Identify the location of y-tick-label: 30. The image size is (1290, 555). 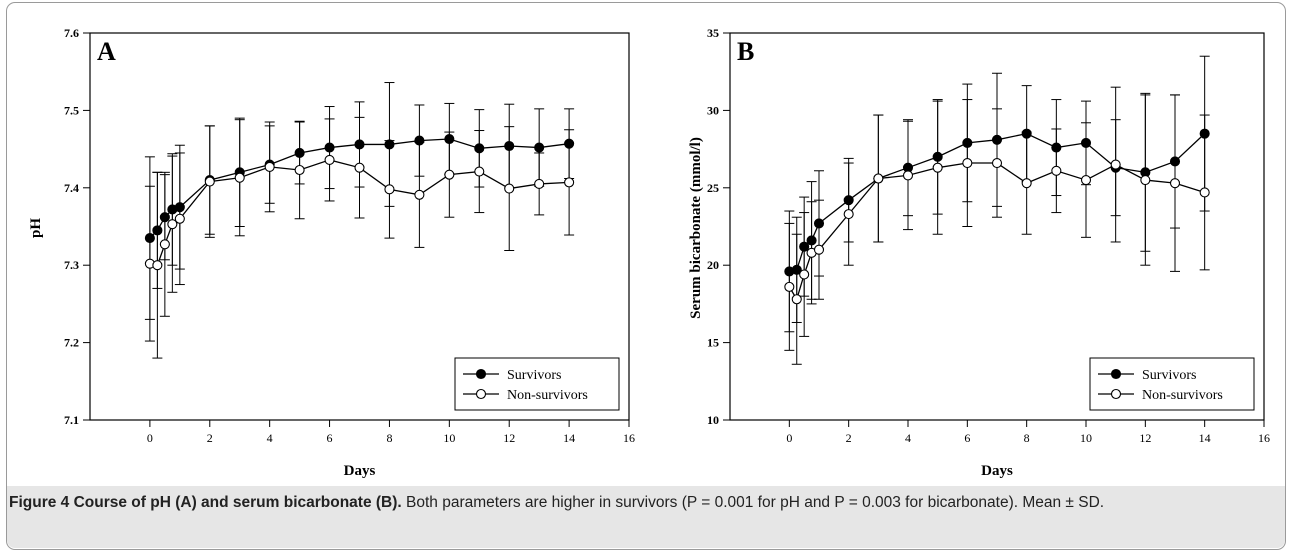
(713, 110).